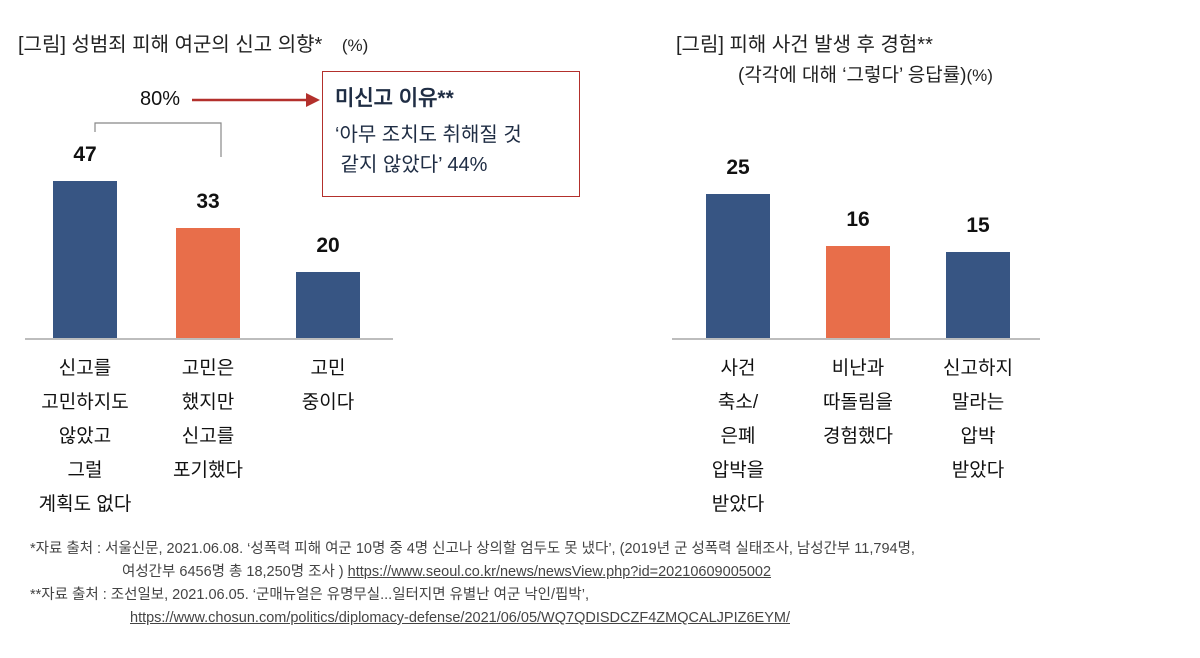 Image resolution: width=1200 pixels, height=658 pixels. What do you see at coordinates (804, 45) in the screenshot?
I see `right-chart-title: [그림] 피해 사건 발생 후 경험**` at bounding box center [804, 45].